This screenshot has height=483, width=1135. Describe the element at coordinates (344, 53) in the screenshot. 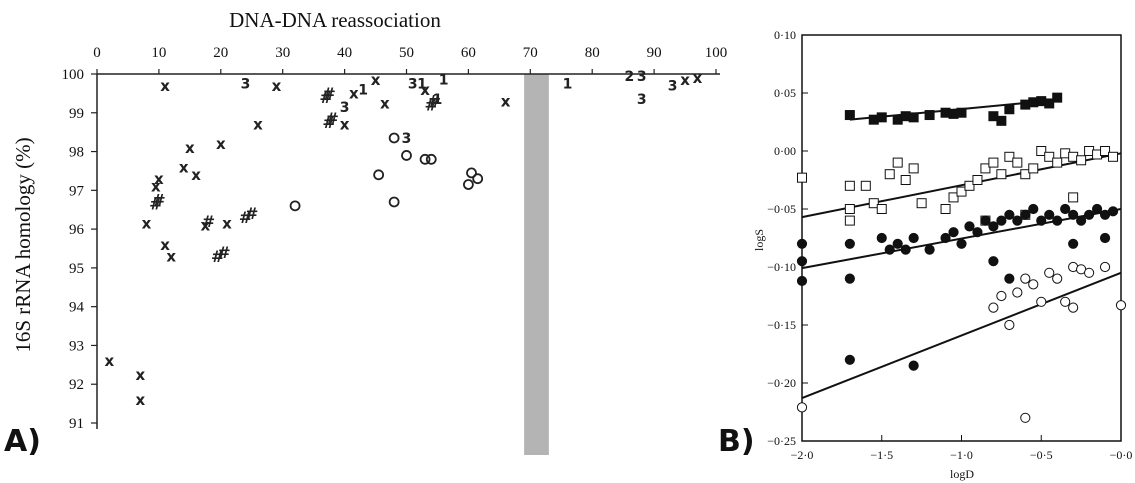

I see `x-tick-label: 40` at that location.